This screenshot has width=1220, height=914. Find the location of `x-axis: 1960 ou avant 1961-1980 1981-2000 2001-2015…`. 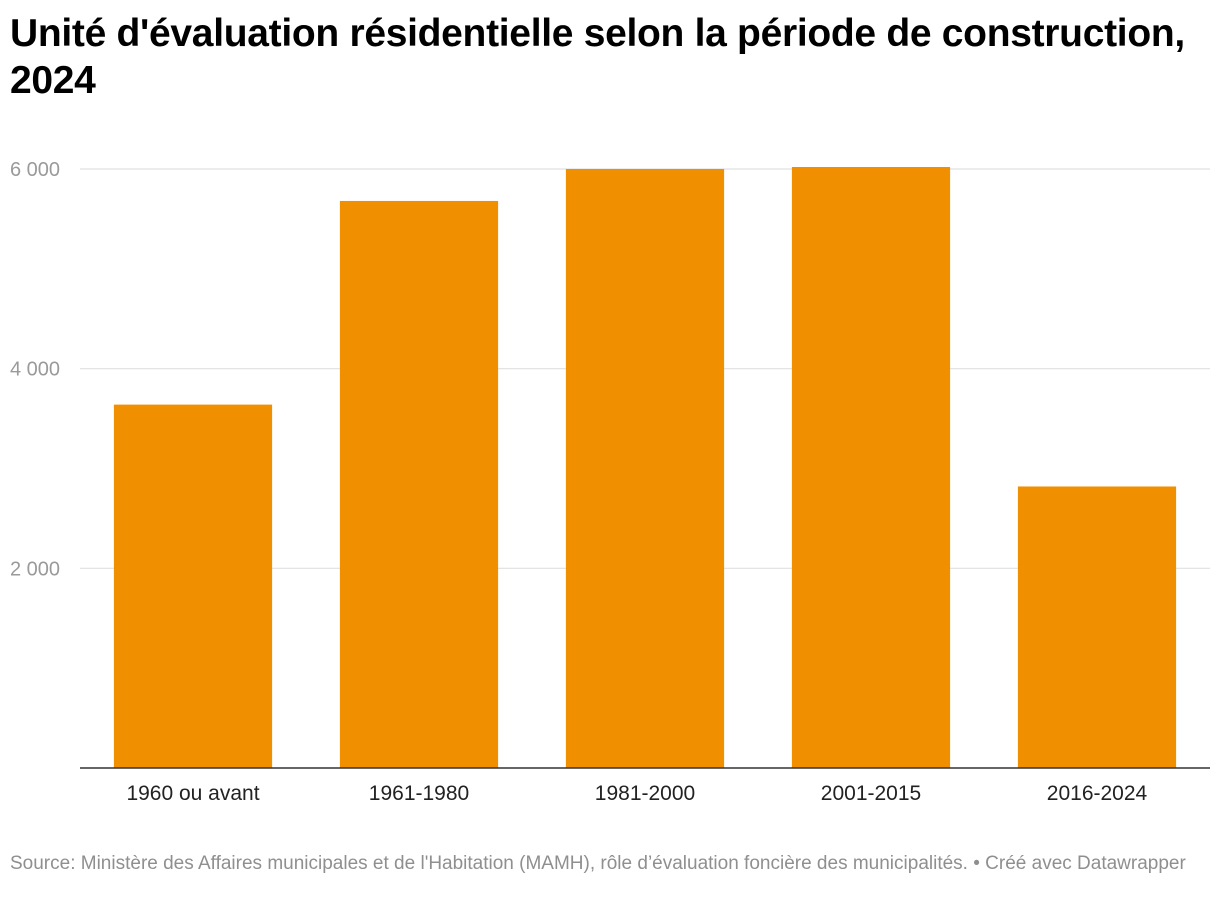

x-axis: 1960 ou avant 1961-1980 1981-2000 2001-2015… is located at coordinates (645, 786).